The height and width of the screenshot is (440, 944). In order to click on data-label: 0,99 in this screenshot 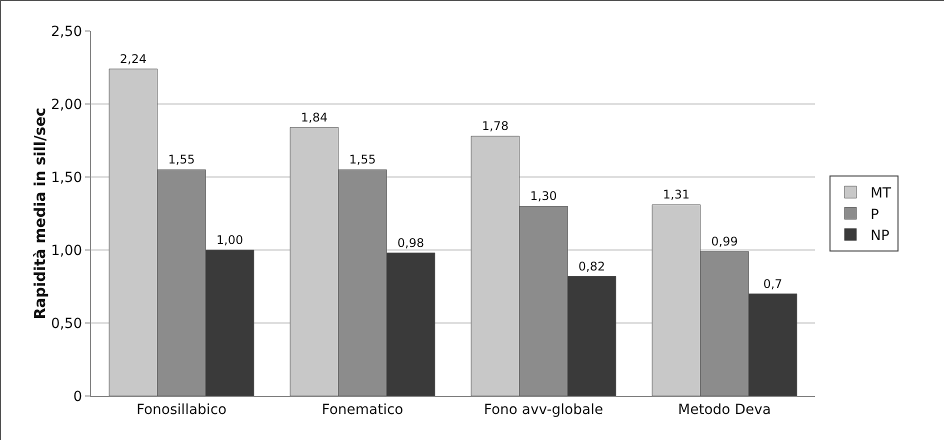, I will do `click(724, 241)`.